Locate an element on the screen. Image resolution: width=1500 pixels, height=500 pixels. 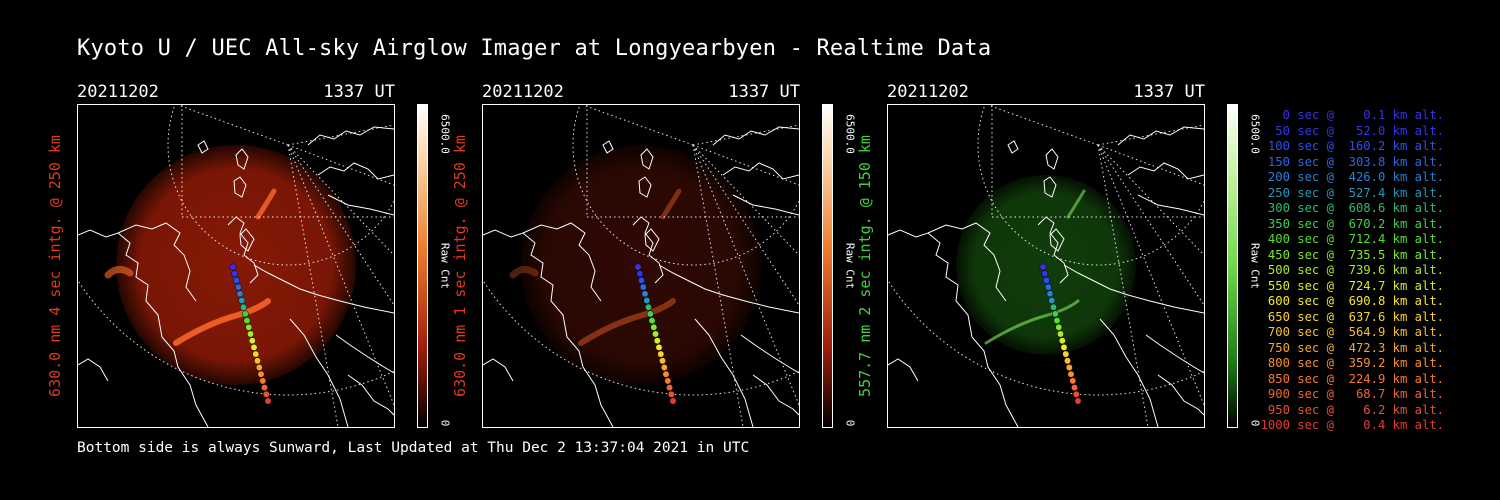
legend-entry: 350 sec @ 670.2 km alt. is located at coordinates (1352, 223).